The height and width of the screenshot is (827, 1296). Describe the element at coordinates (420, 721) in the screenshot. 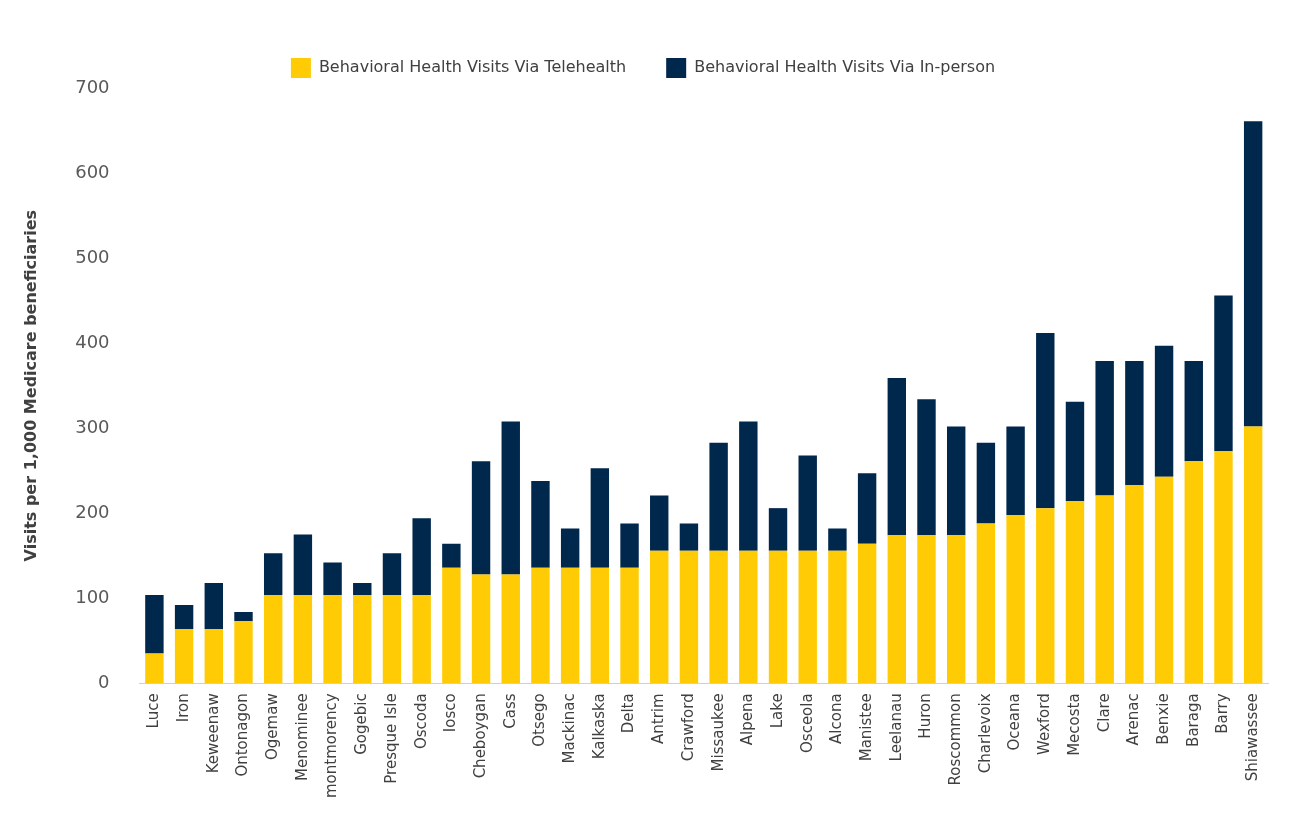

I see `x-tick-label: Oscoda` at that location.